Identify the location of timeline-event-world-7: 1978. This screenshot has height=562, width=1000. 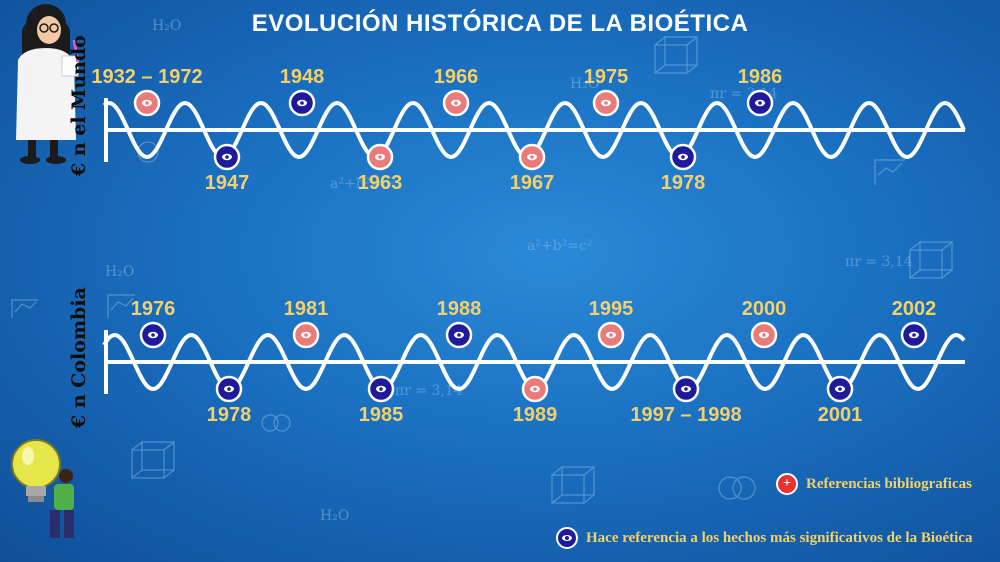
(683, 168).